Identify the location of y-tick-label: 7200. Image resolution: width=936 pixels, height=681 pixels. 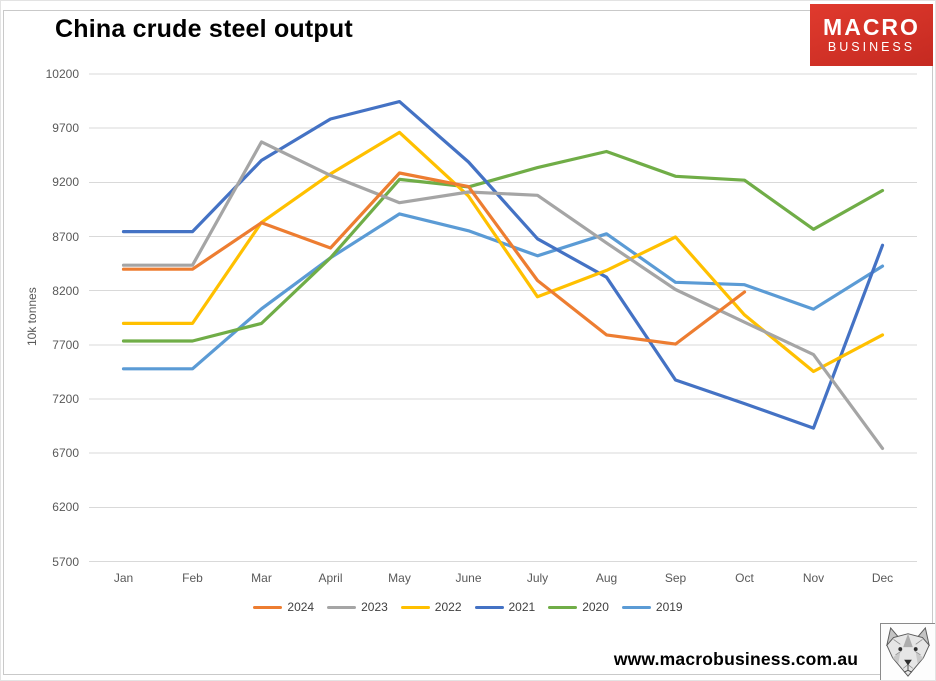
(65, 399).